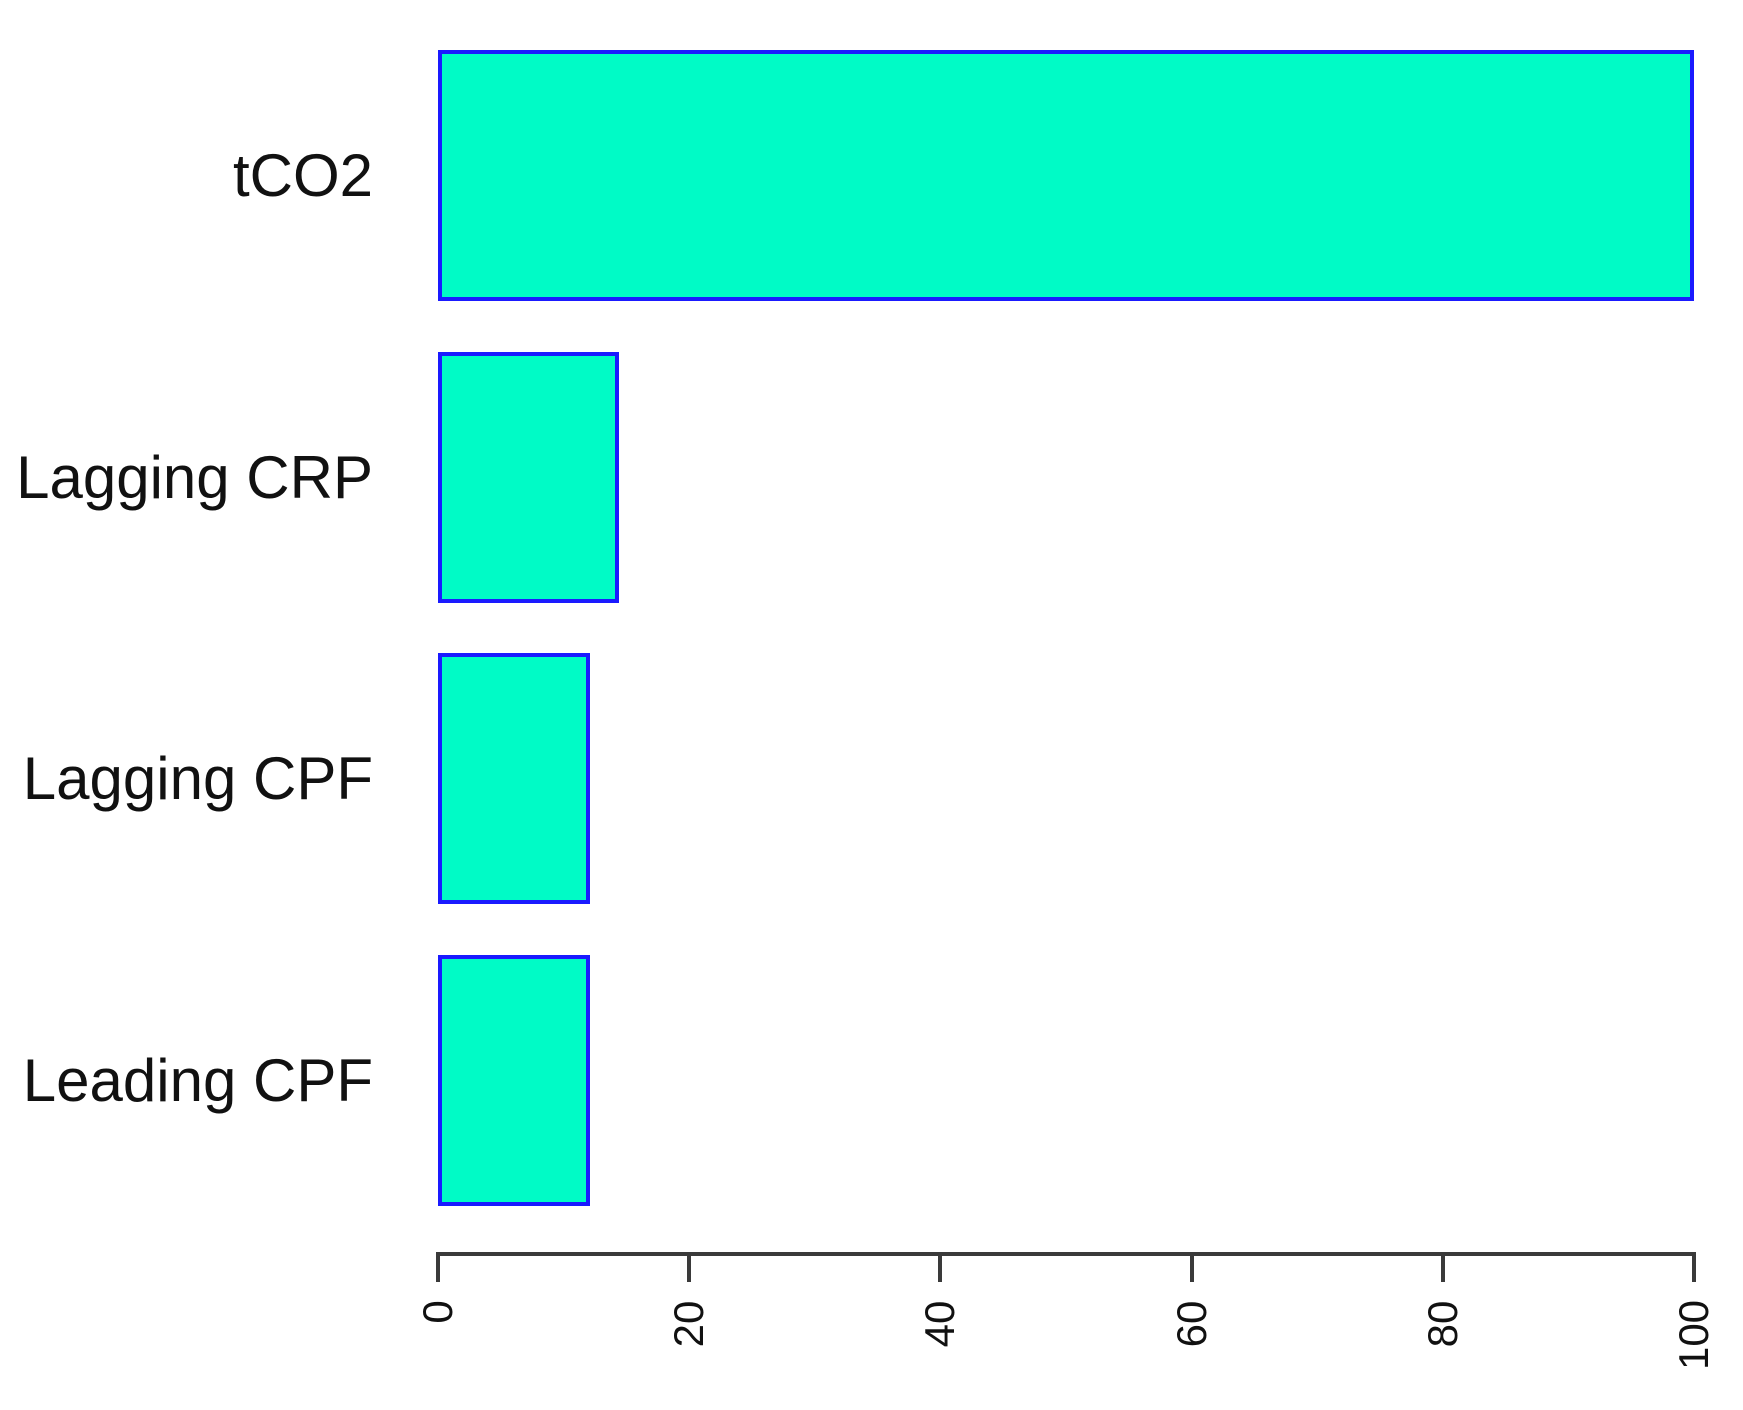 The width and height of the screenshot is (1743, 1410). Describe the element at coordinates (1693, 1335) in the screenshot. I see `x-axis-tick-label: 100` at that location.